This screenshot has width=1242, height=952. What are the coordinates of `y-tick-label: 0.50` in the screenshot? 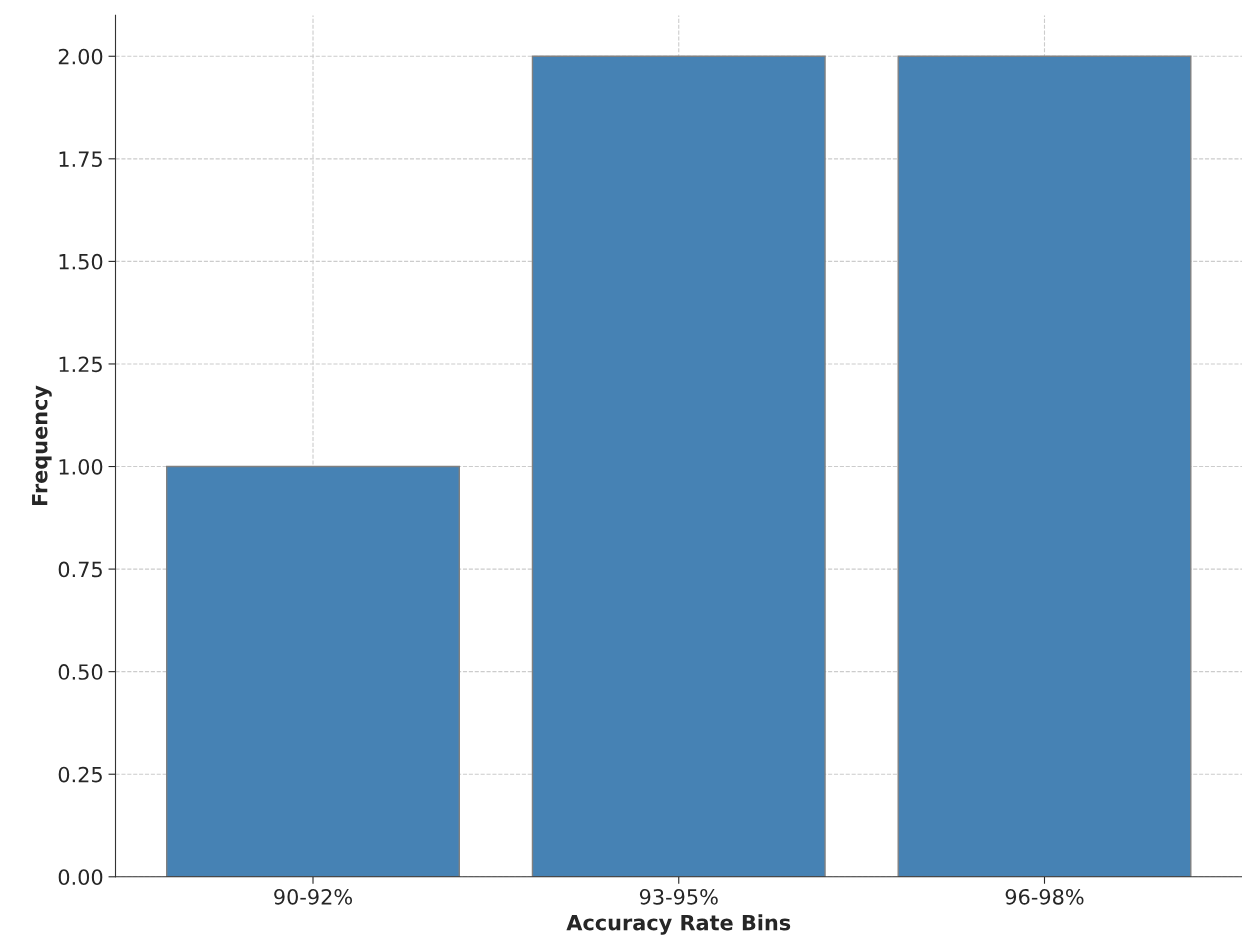 It's located at (80, 672).